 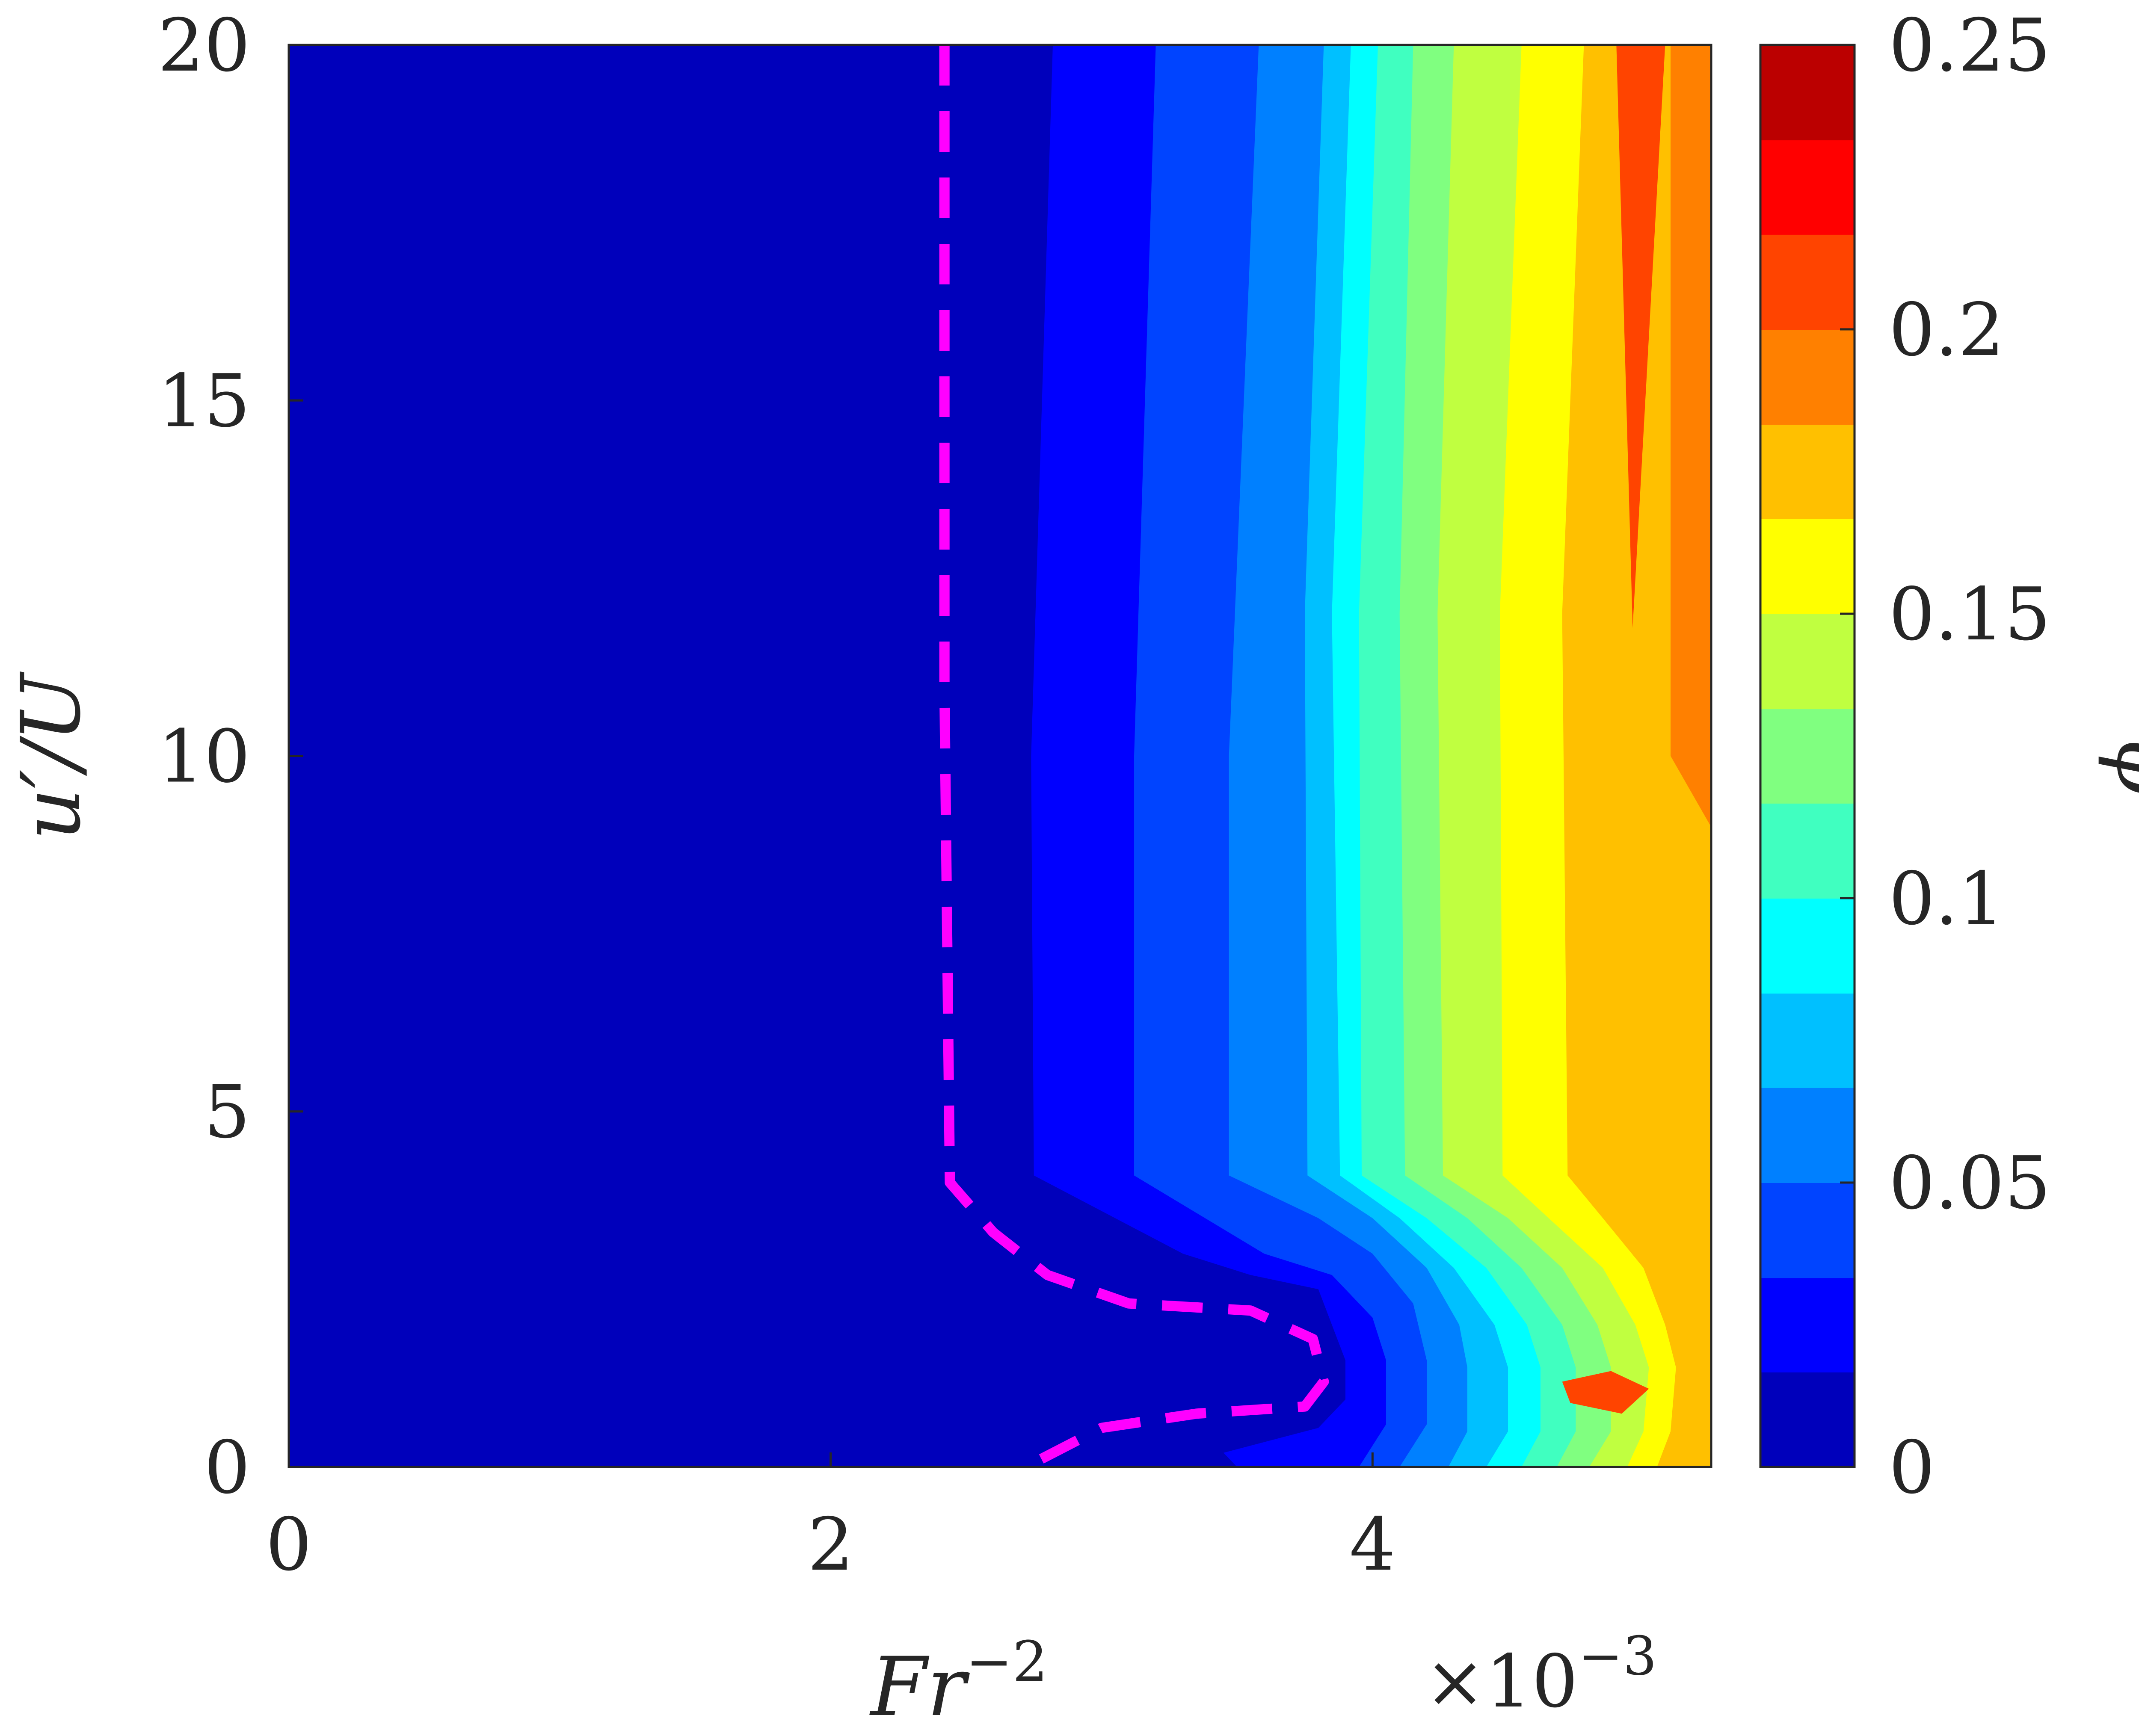 I want to click on x-axis-multiplier: ×10⁻³, so click(x=1541, y=1675).